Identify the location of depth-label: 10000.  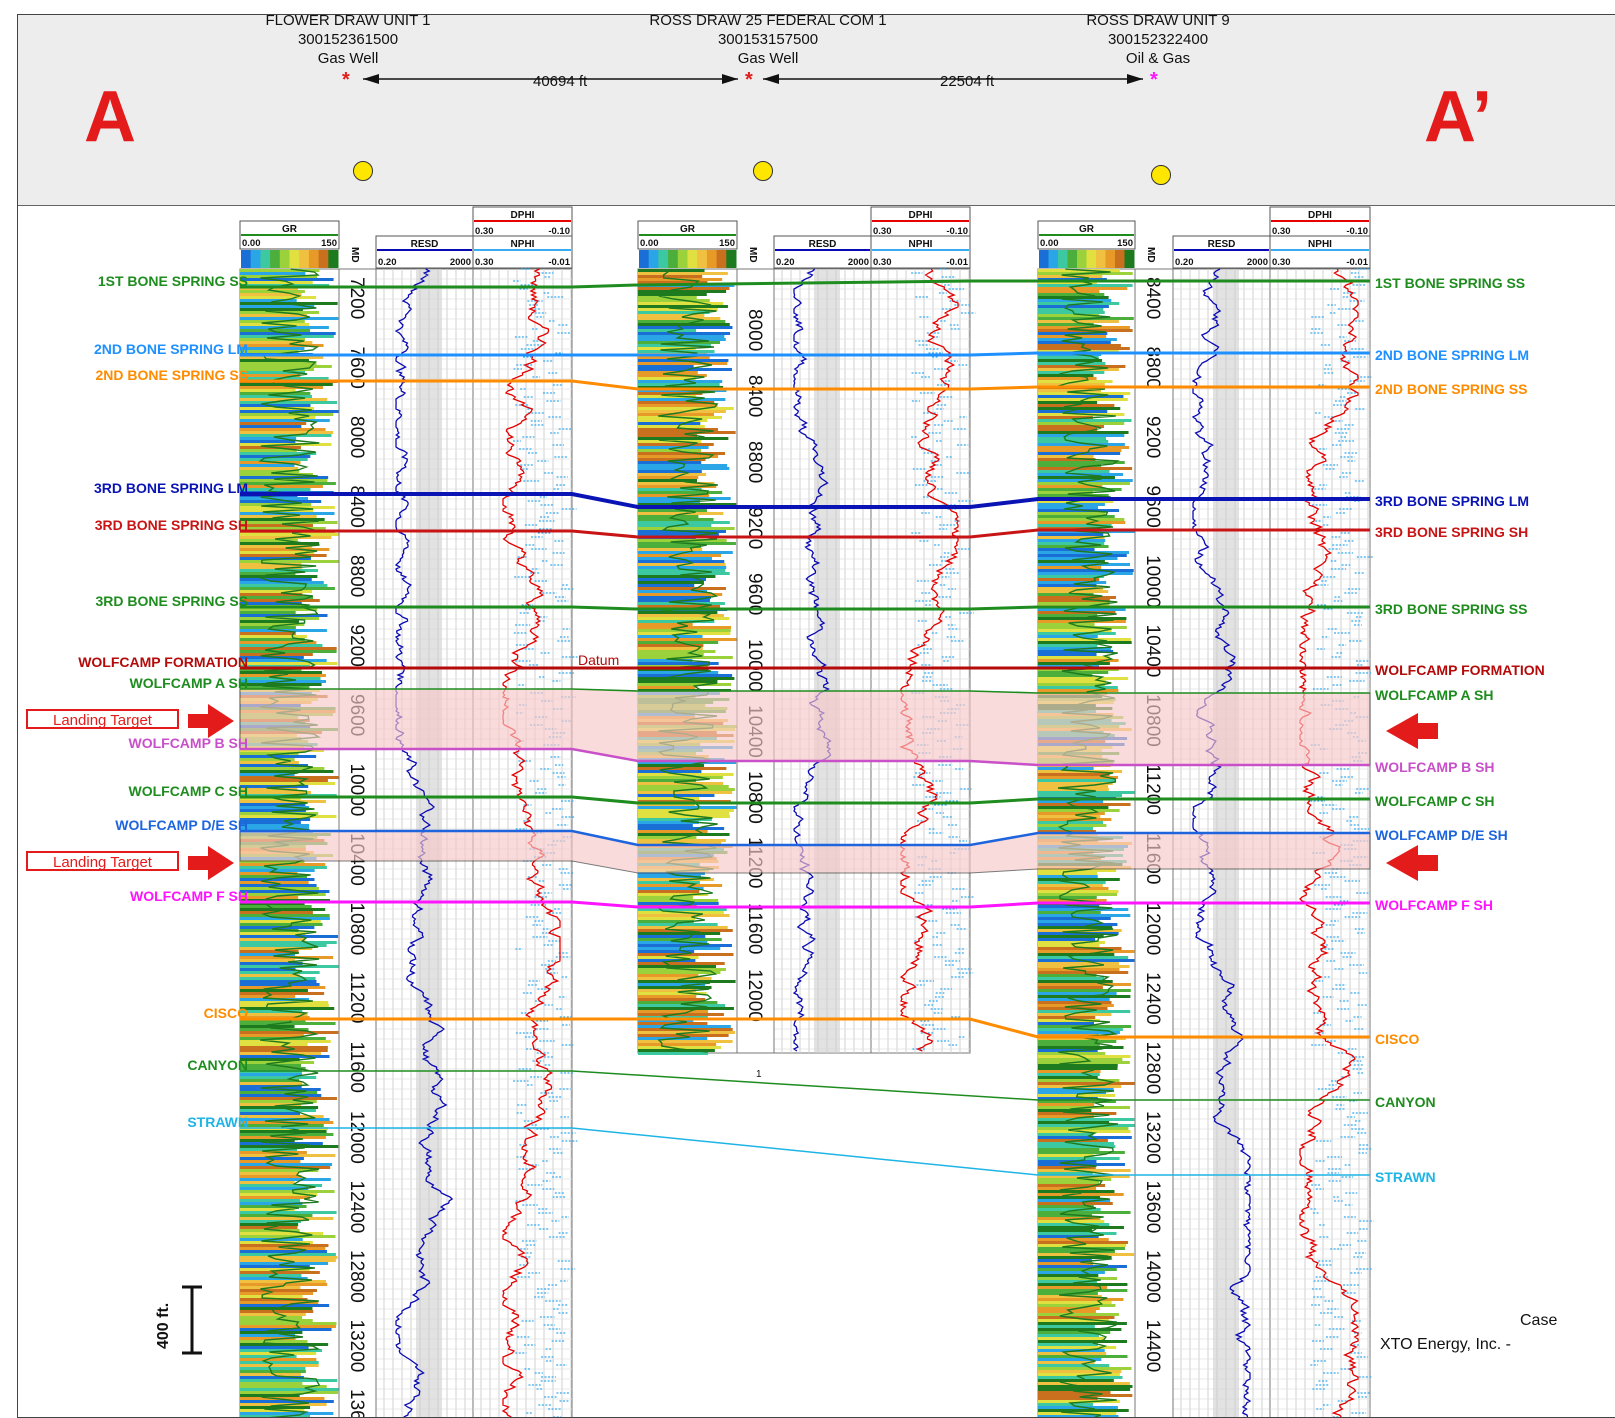
(1152, 581).